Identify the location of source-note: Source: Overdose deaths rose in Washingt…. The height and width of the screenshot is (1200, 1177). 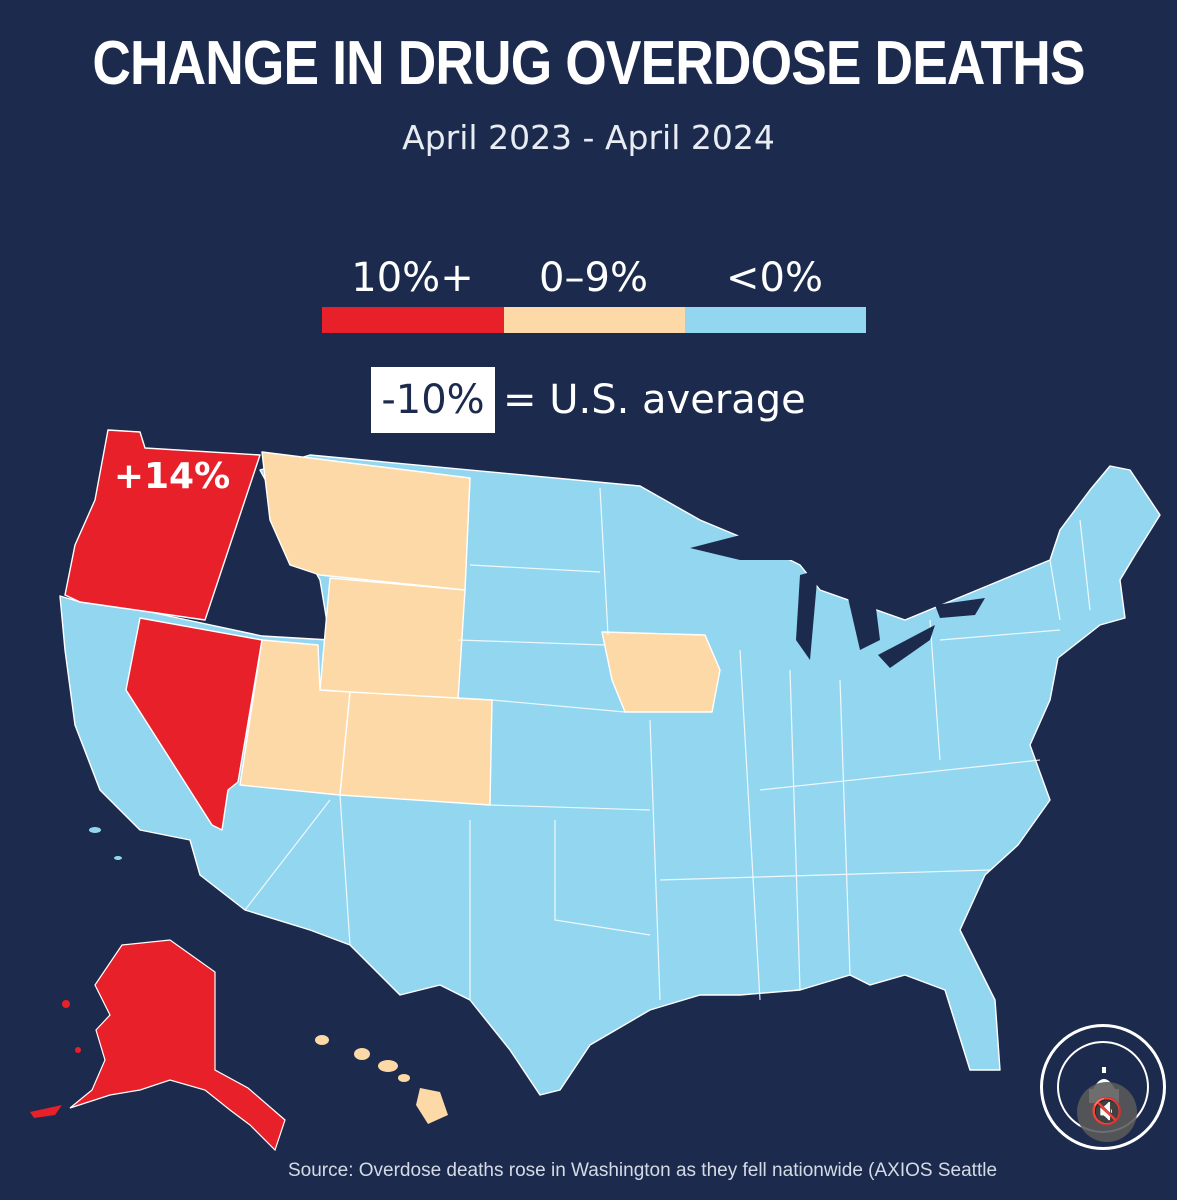
(643, 1170).